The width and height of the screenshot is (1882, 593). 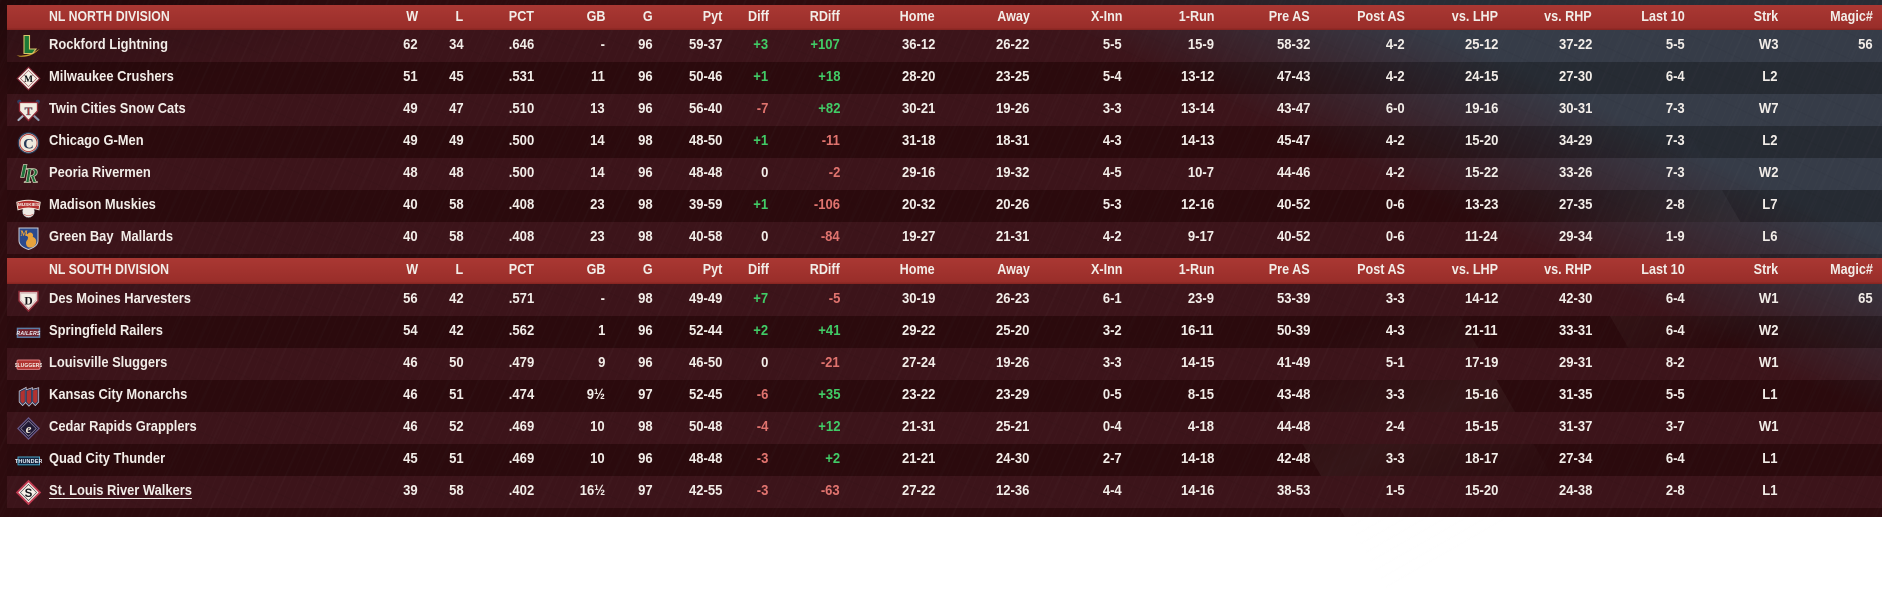 I want to click on svg-text: e, so click(x=29, y=428).